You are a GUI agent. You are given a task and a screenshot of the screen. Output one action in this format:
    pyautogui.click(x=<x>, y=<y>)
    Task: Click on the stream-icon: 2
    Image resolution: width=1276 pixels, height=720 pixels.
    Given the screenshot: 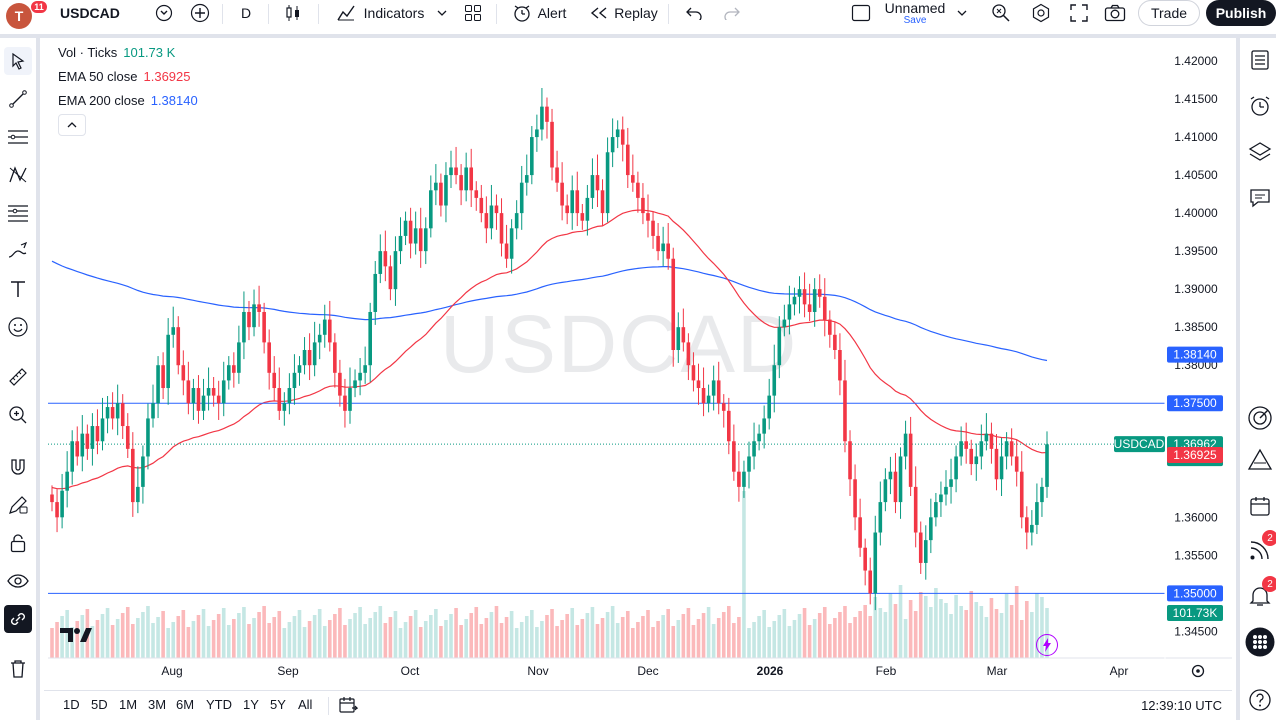 What is the action you would take?
    pyautogui.click(x=1260, y=548)
    